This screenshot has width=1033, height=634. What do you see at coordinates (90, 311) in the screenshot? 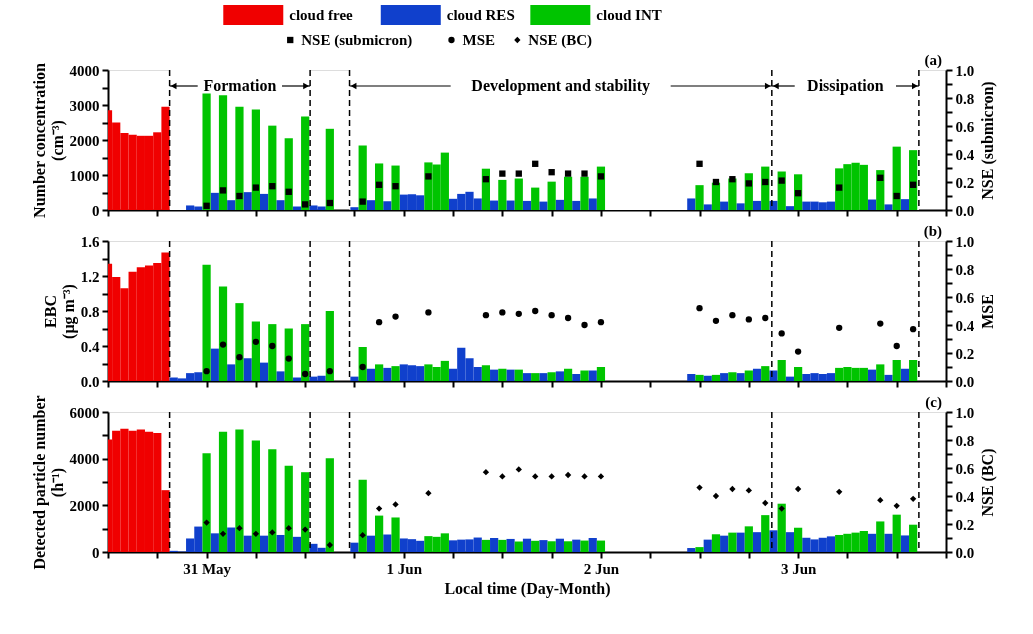
I see `y-tick-label: 0.8` at bounding box center [90, 311].